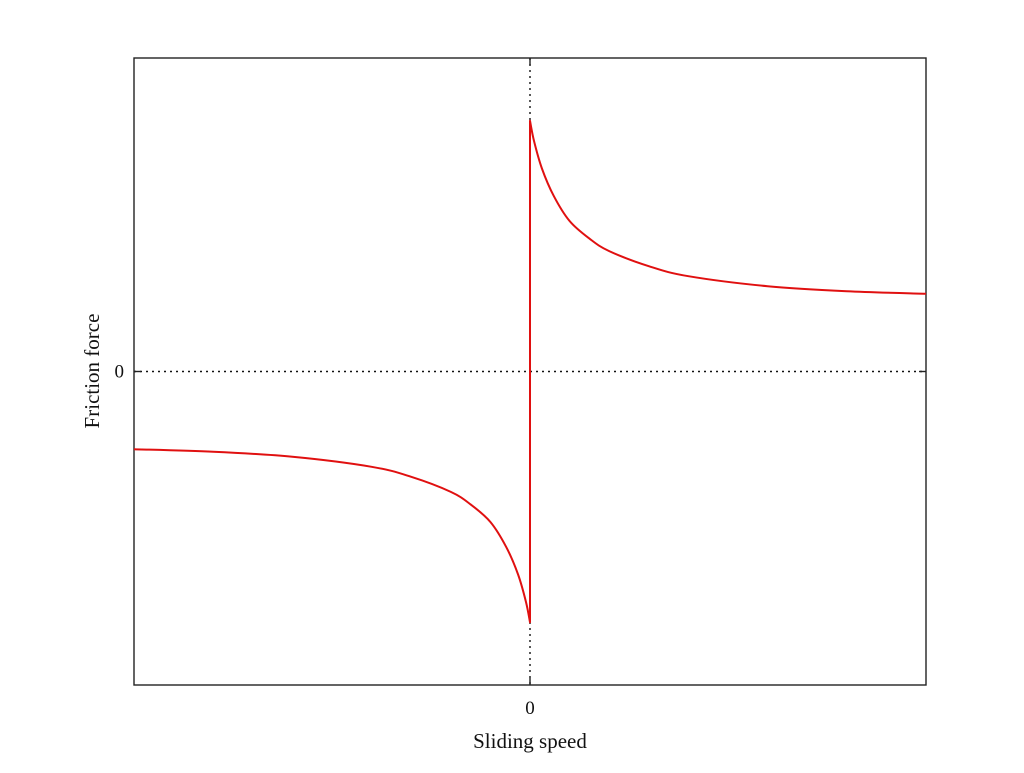  Describe the element at coordinates (530, 741) in the screenshot. I see `x-axis-label: Sliding speed` at that location.